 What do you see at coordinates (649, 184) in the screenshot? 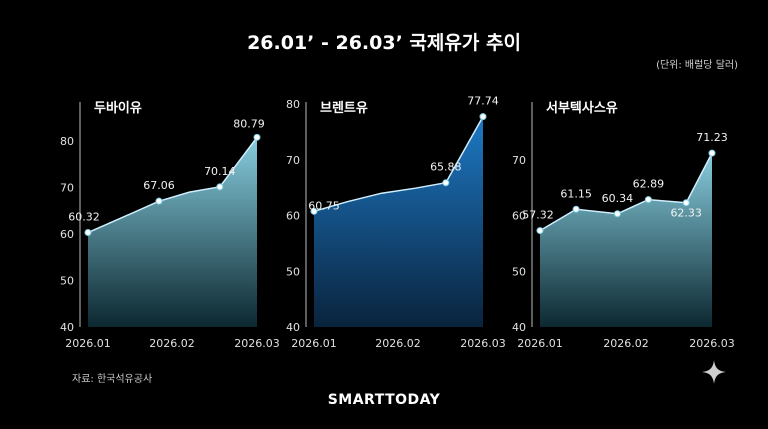
I see `data-label: 62.89` at bounding box center [649, 184].